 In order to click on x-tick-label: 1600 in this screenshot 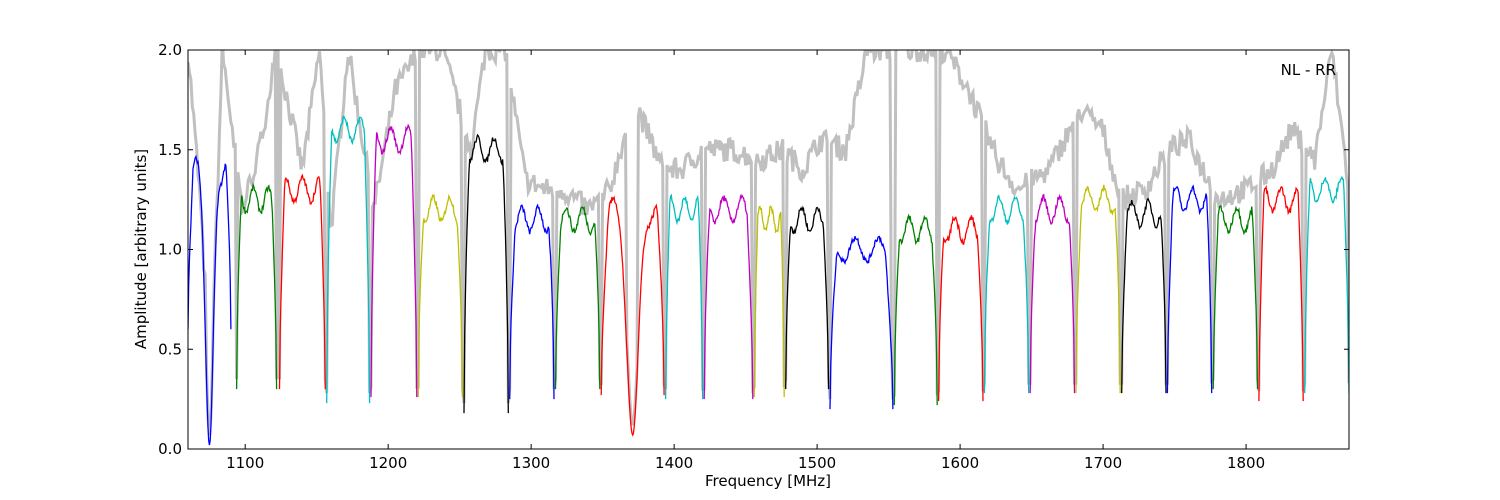, I will do `click(960, 463)`.